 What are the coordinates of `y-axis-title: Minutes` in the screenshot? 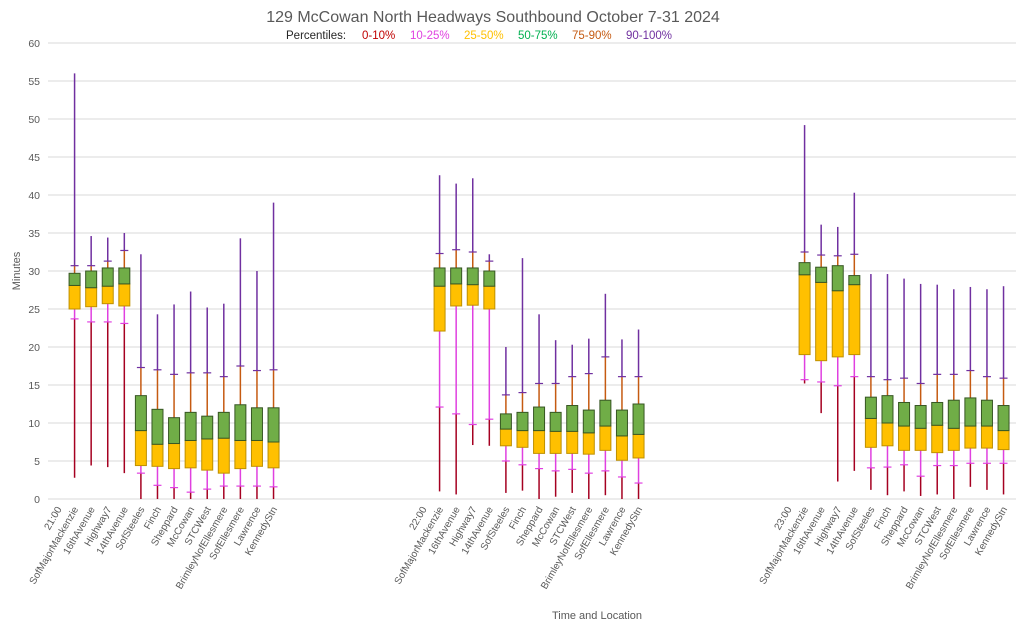 It's located at (17, 270).